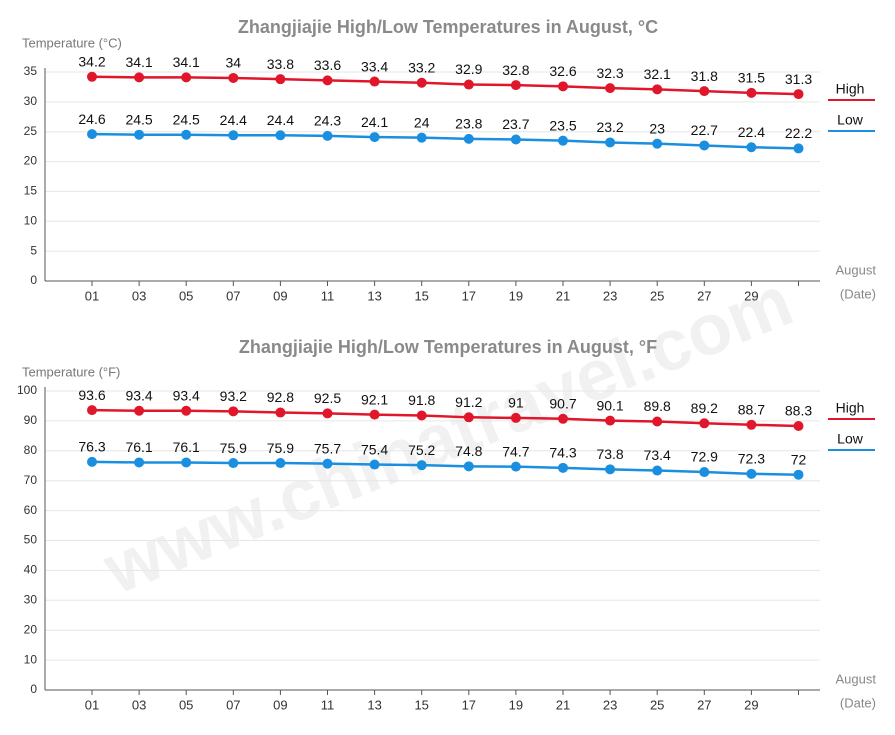 The width and height of the screenshot is (895, 735). I want to click on data-label: 76.3, so click(91, 447).